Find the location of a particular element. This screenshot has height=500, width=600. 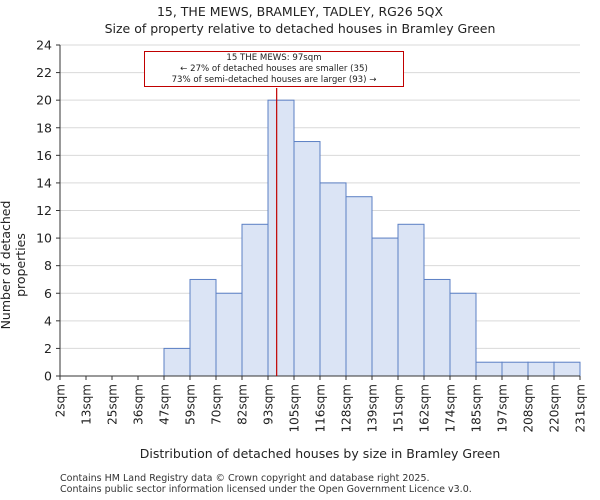

x-tick-label: 139sqm is located at coordinates (373, 408).